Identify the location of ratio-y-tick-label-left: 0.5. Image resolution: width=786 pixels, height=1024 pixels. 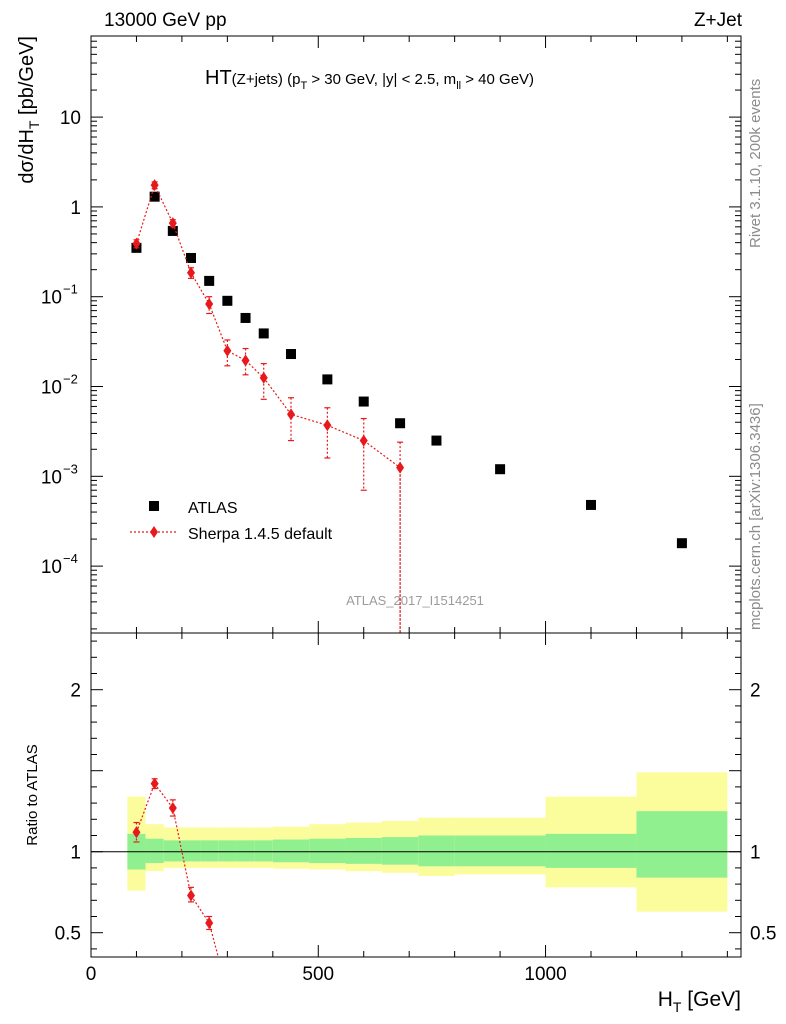
(68, 934).